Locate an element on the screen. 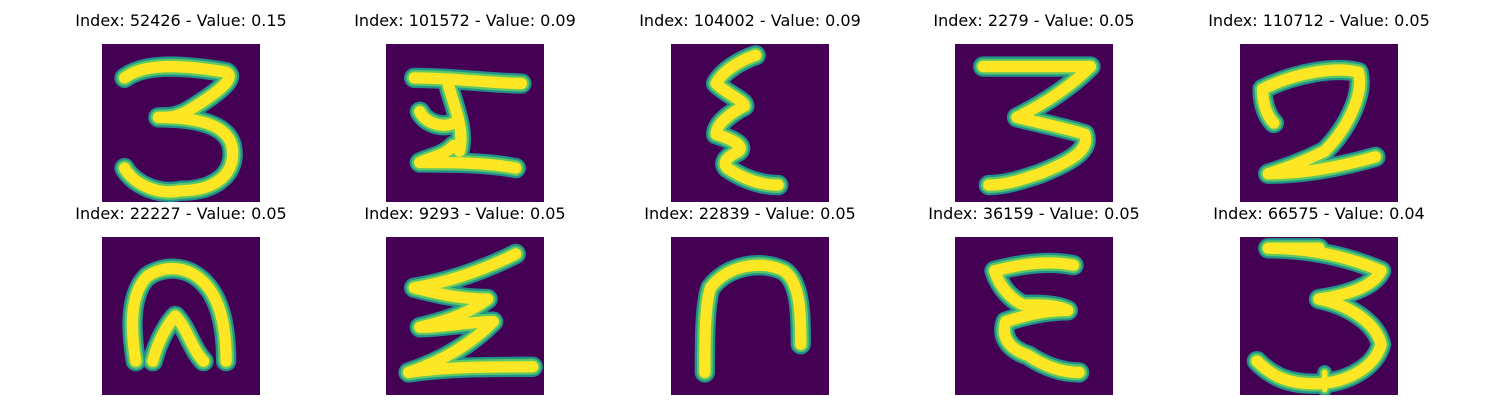  image-title: Index: 110712 - Value: 0.05 is located at coordinates (1319, 20).